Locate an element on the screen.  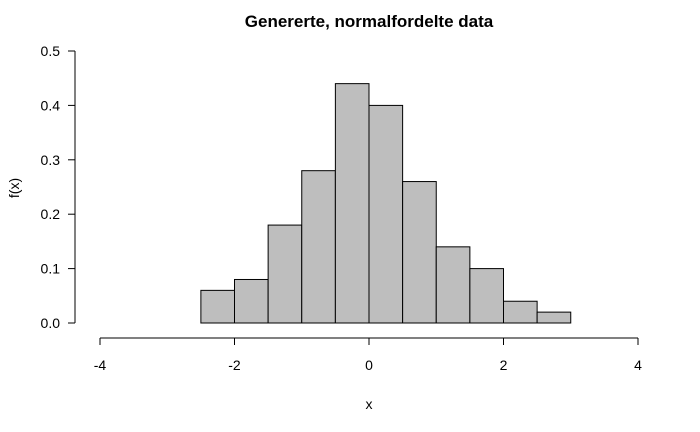
y-axis: 0.0 0.1 0.2 0.3 0.4 0.5 is located at coordinates (58, 187).